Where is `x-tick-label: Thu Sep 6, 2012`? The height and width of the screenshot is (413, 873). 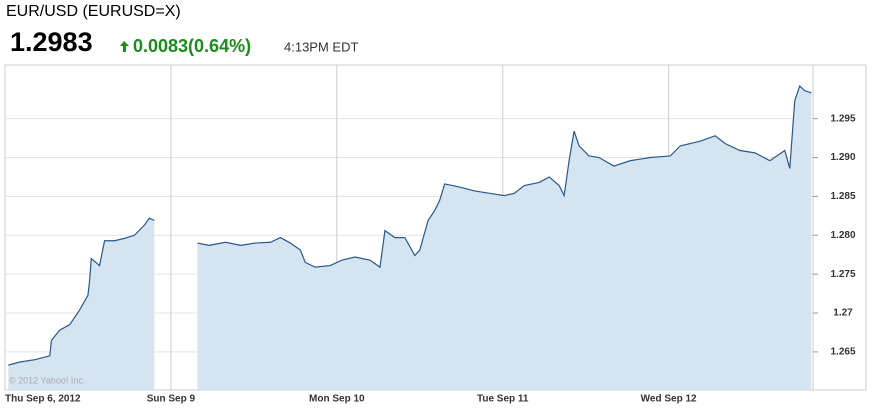 x-tick-label: Thu Sep 6, 2012 is located at coordinates (43, 399).